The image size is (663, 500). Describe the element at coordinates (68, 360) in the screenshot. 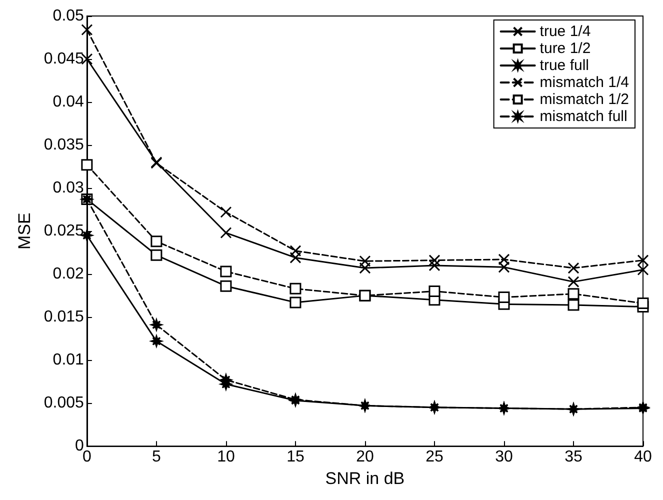

I see `y-tick-label: 0.01` at that location.